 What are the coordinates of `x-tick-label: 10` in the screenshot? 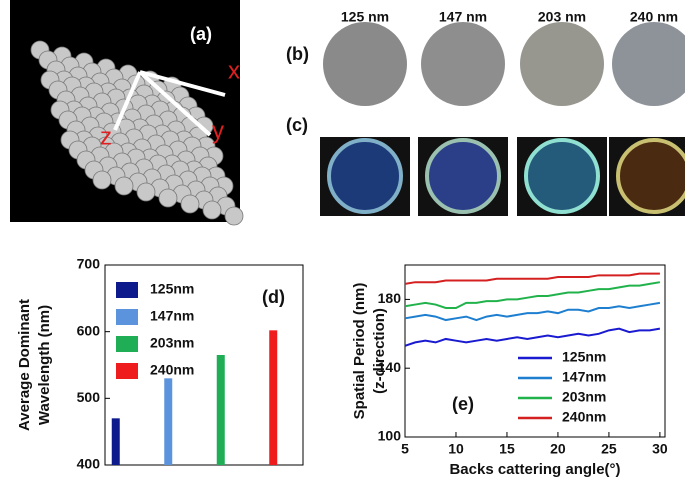 It's located at (456, 449).